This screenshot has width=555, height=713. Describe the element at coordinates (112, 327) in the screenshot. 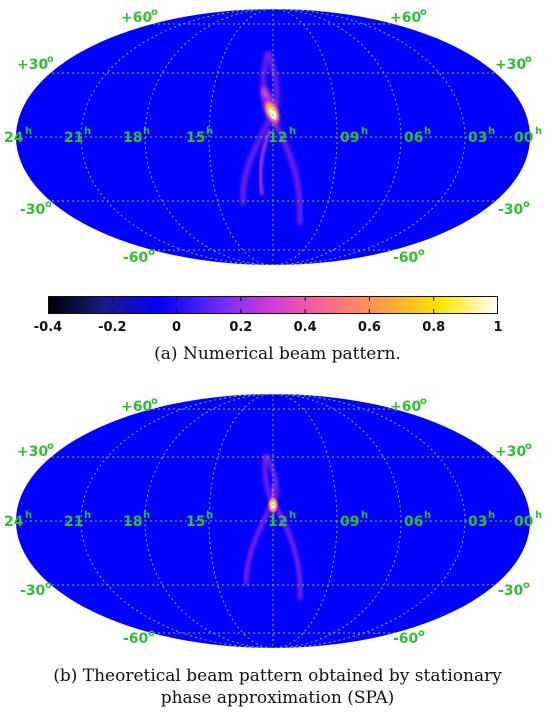

I see `colorbar-tick-label: -0.2` at that location.